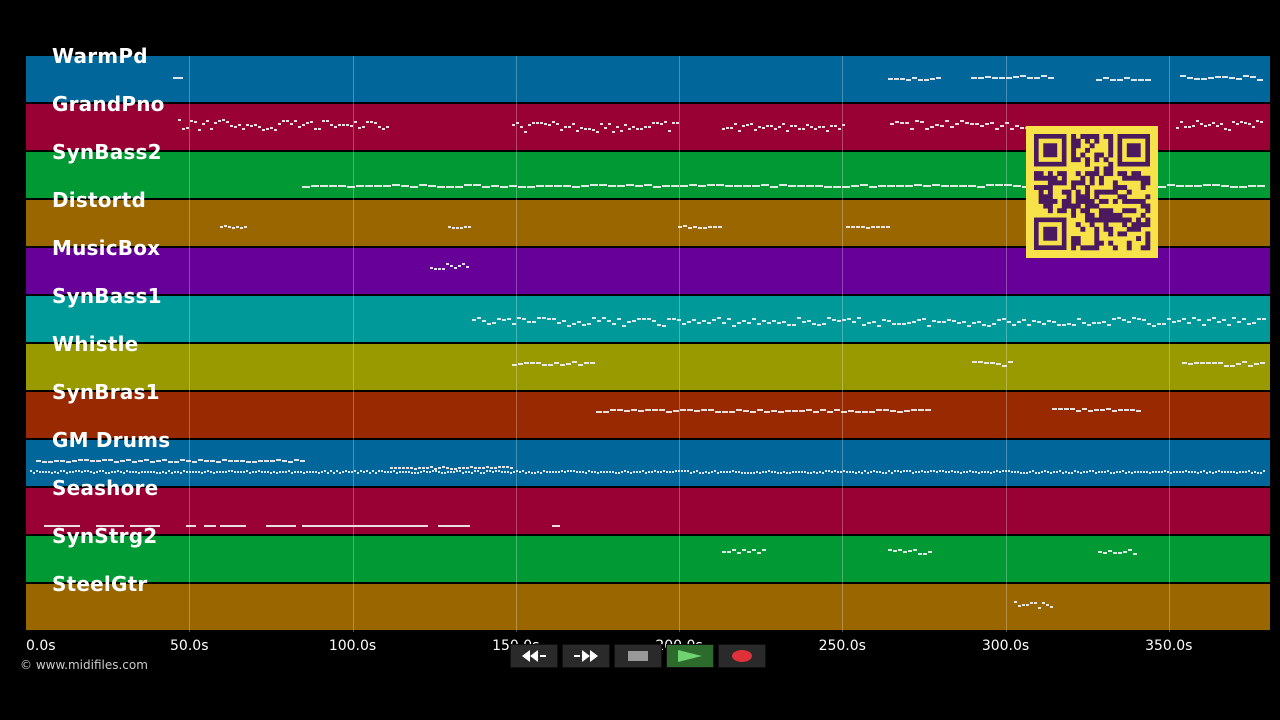  I want to click on tick-label: 0.0s, so click(41, 646).